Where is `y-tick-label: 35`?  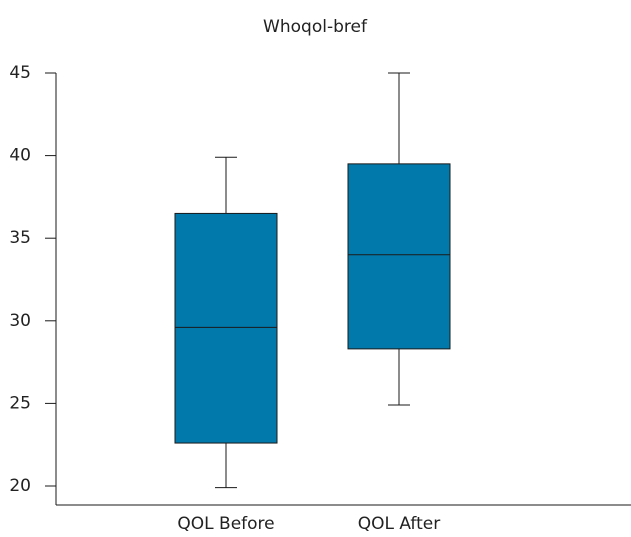
y-tick-label: 35 is located at coordinates (20, 238).